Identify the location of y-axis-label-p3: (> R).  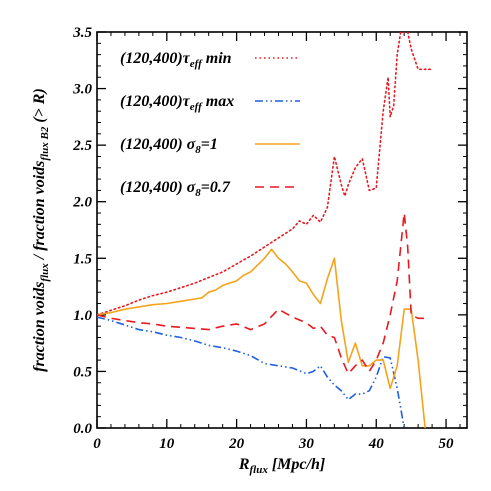
(39, 107).